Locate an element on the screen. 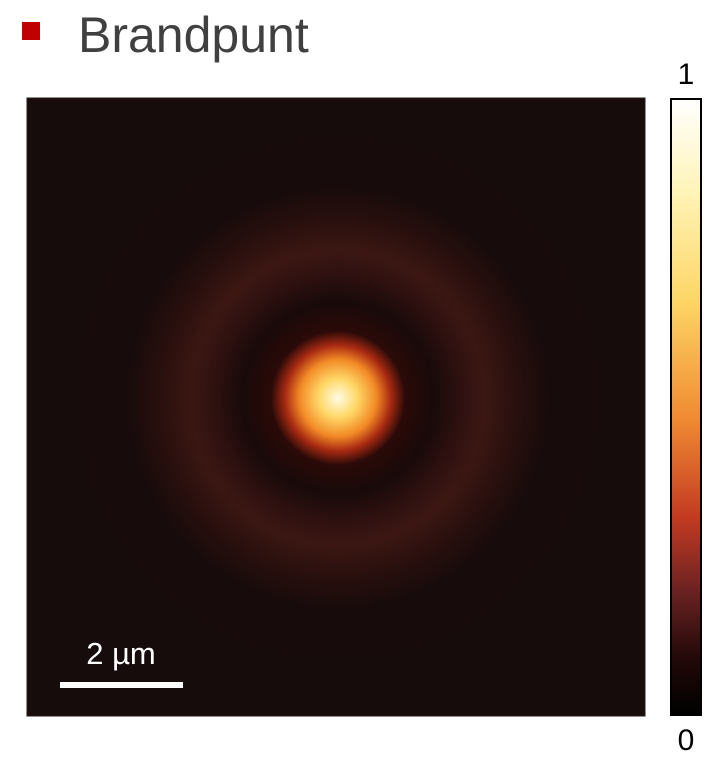  colorbar is located at coordinates (686, 407).